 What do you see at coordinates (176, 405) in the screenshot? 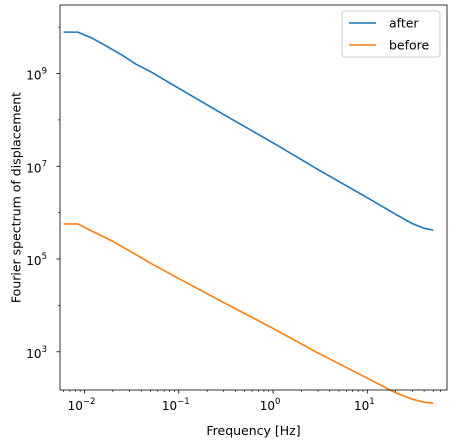
I see `x-tick-label: 10⁻¹` at bounding box center [176, 405].